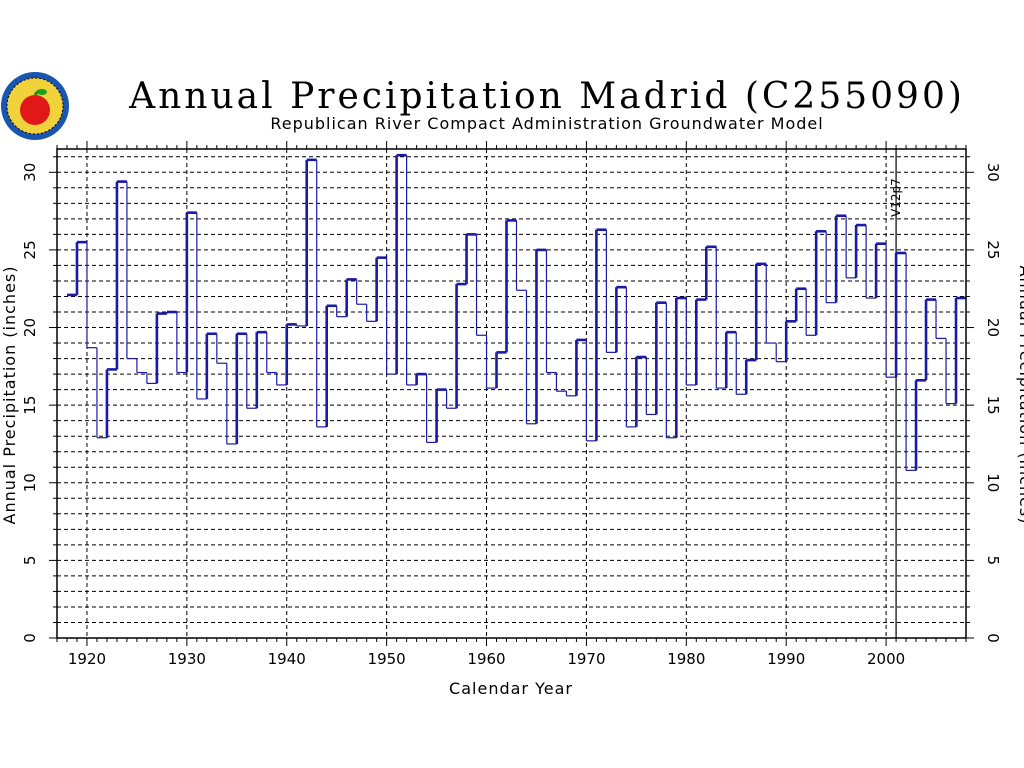 The width and height of the screenshot is (1024, 768). What do you see at coordinates (546, 96) in the screenshot?
I see `chart-title: Annual Precipitation Madrid (C255090)` at bounding box center [546, 96].